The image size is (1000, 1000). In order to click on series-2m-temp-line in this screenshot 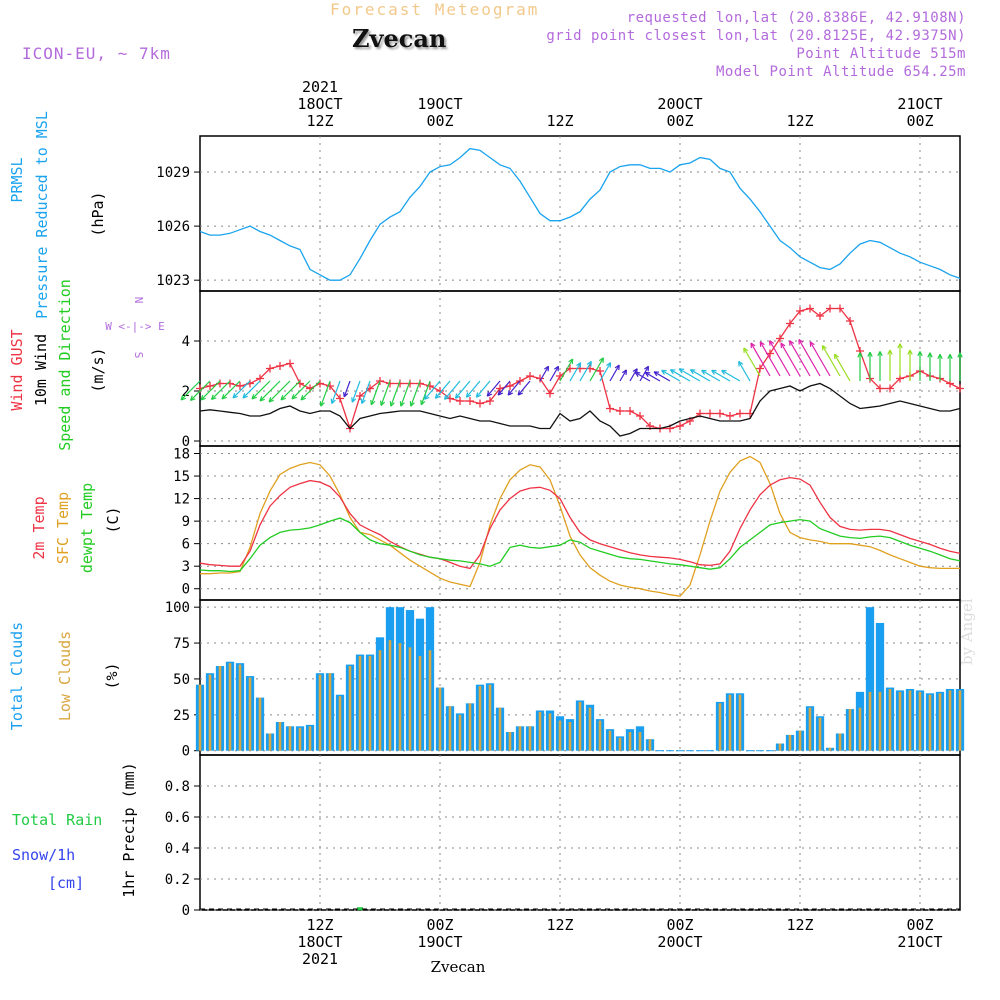, I will do `click(580, 523)`.